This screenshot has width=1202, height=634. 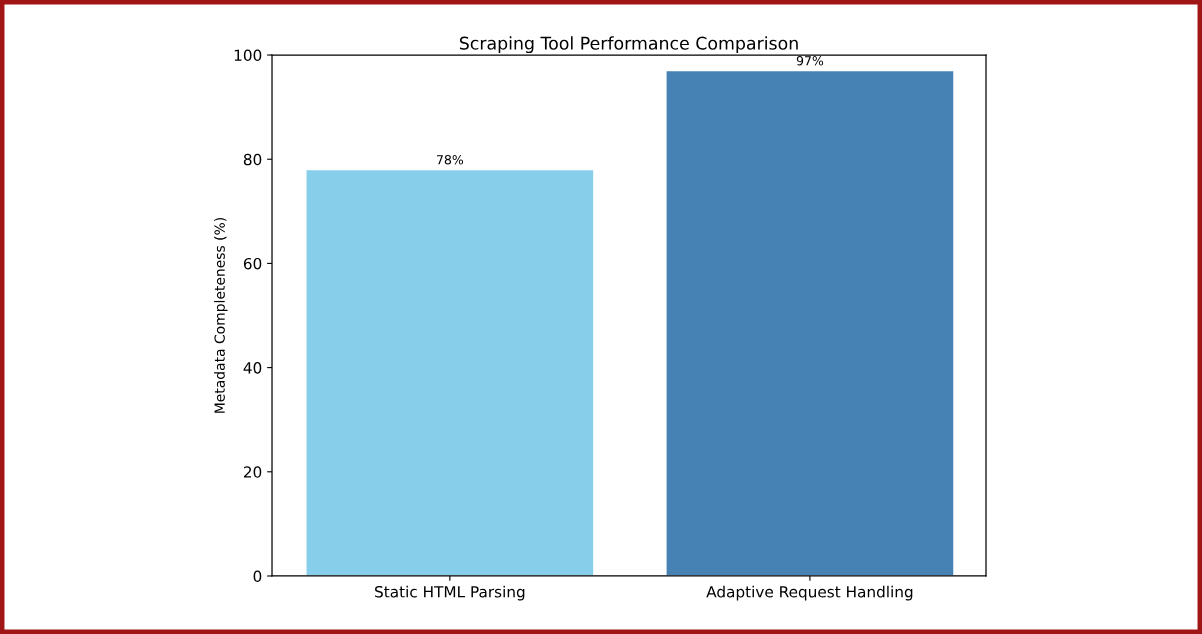 What do you see at coordinates (450, 159) in the screenshot?
I see `data-label: 78%` at bounding box center [450, 159].